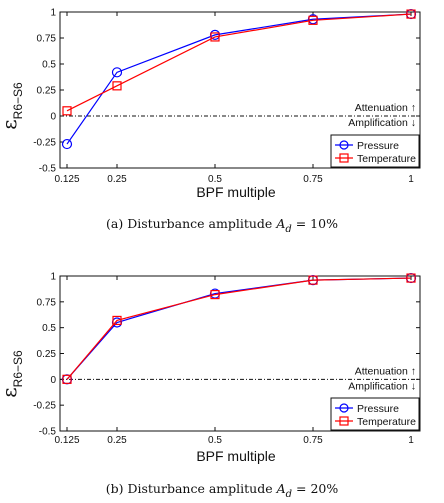 This screenshot has width=444, height=503. Describe the element at coordinates (191, 223) in the screenshot. I see `caption-prefix: (a) Disturbance amplitude` at that location.